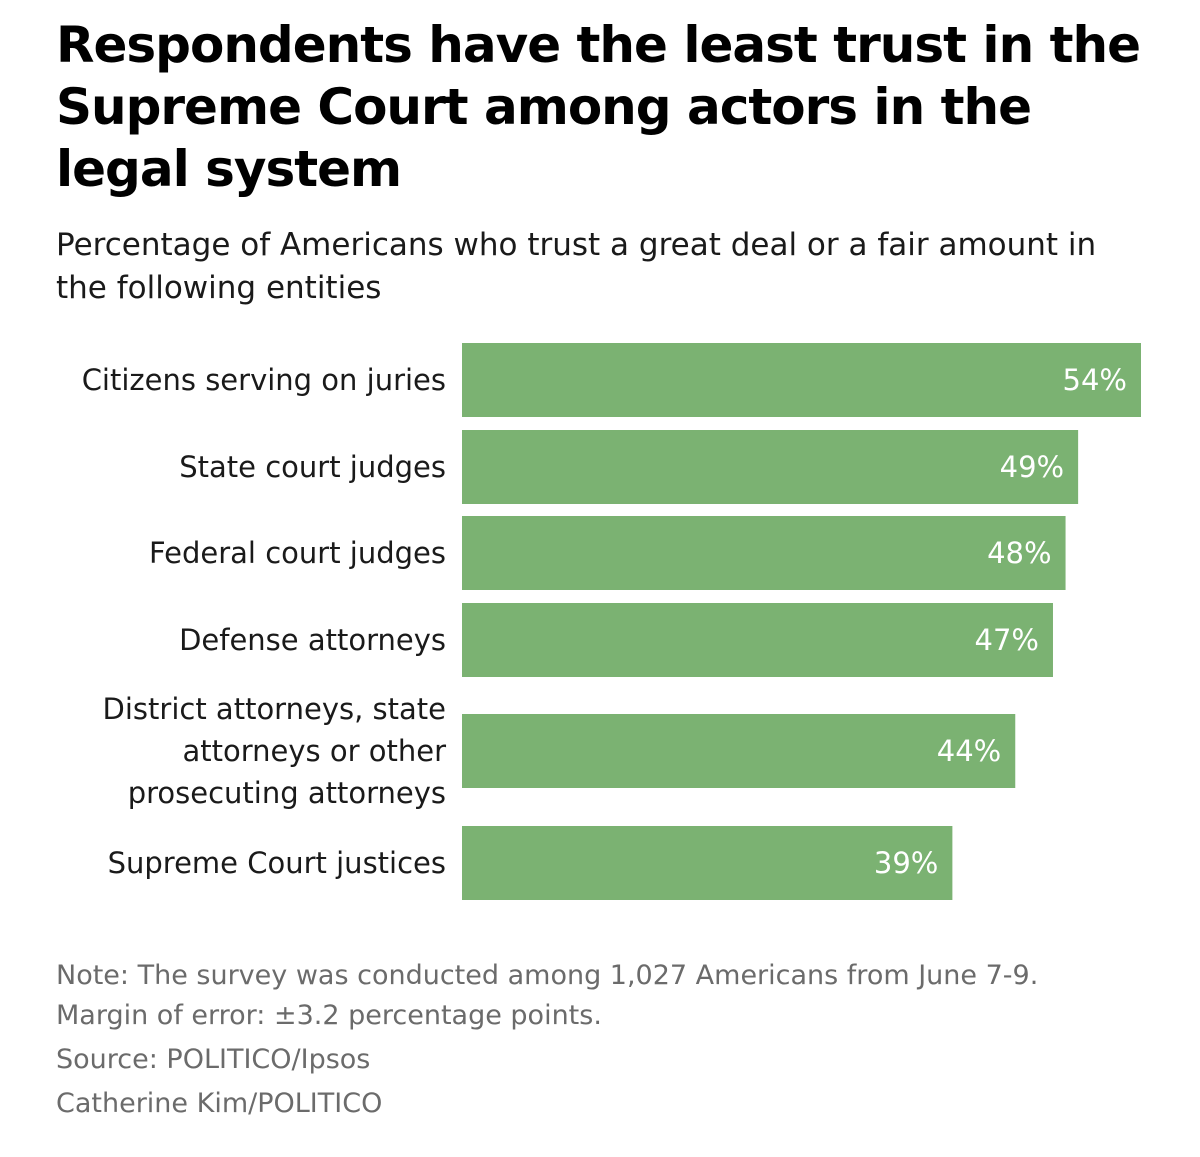 Image resolution: width=1200 pixels, height=1157 pixels. I want to click on bar-value-label-3: 47%, so click(1007, 640).